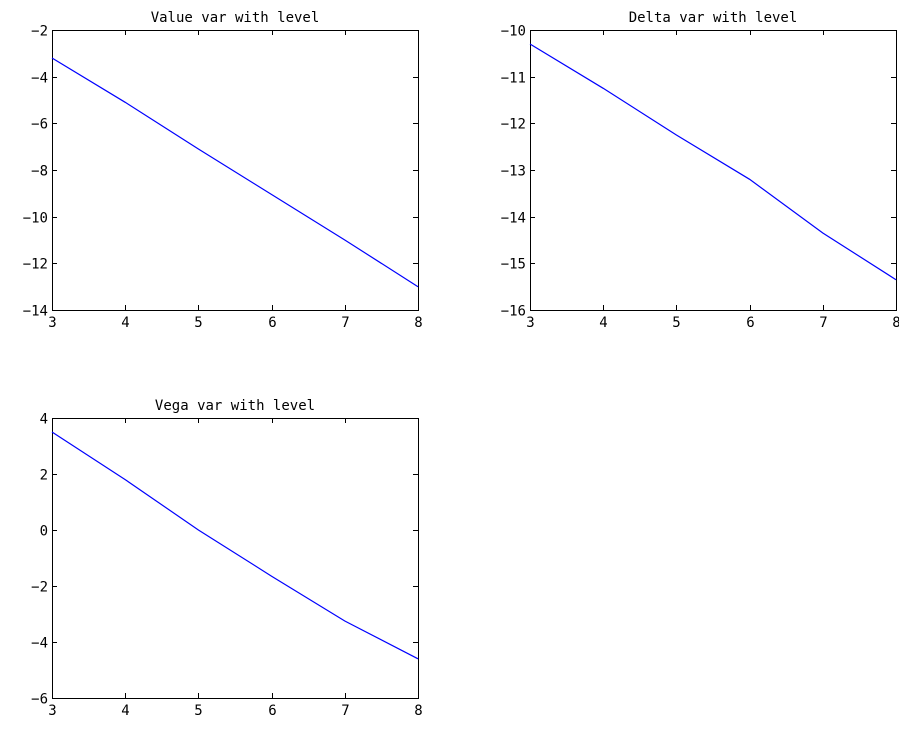  I want to click on y-tick-label: −16, so click(513, 312).